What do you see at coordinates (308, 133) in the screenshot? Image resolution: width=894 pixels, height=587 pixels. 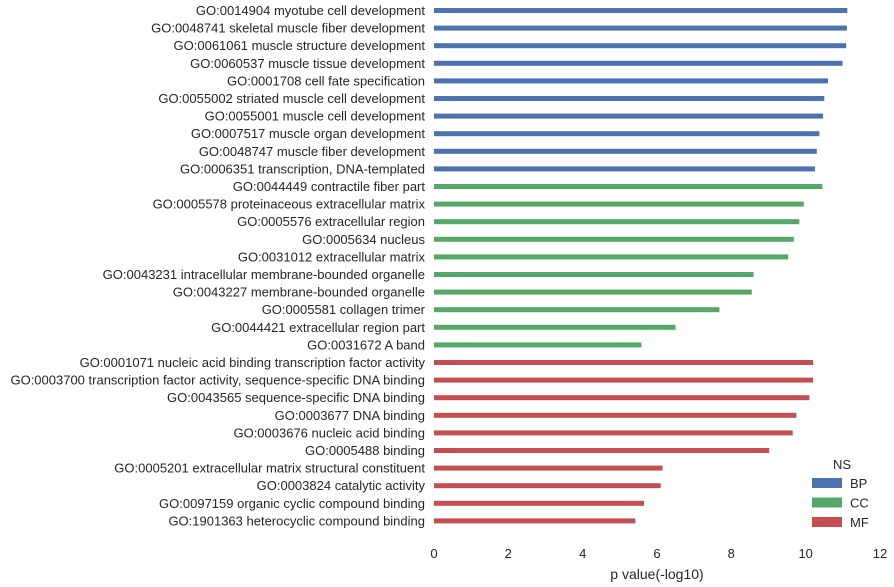 I see `category-label: GO:0007517 muscle organ development` at bounding box center [308, 133].